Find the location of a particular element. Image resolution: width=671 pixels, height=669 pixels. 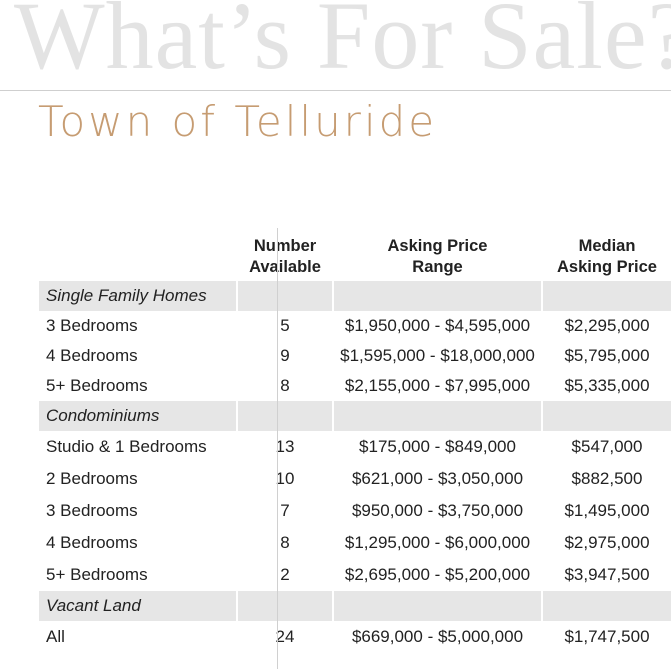

section-label: Vacant Land is located at coordinates (138, 606).